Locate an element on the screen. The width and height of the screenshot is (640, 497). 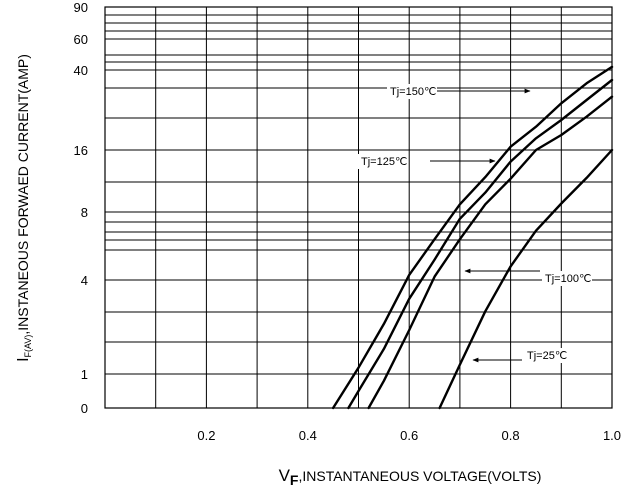
x-tick-label: 0.8 is located at coordinates (511, 435).